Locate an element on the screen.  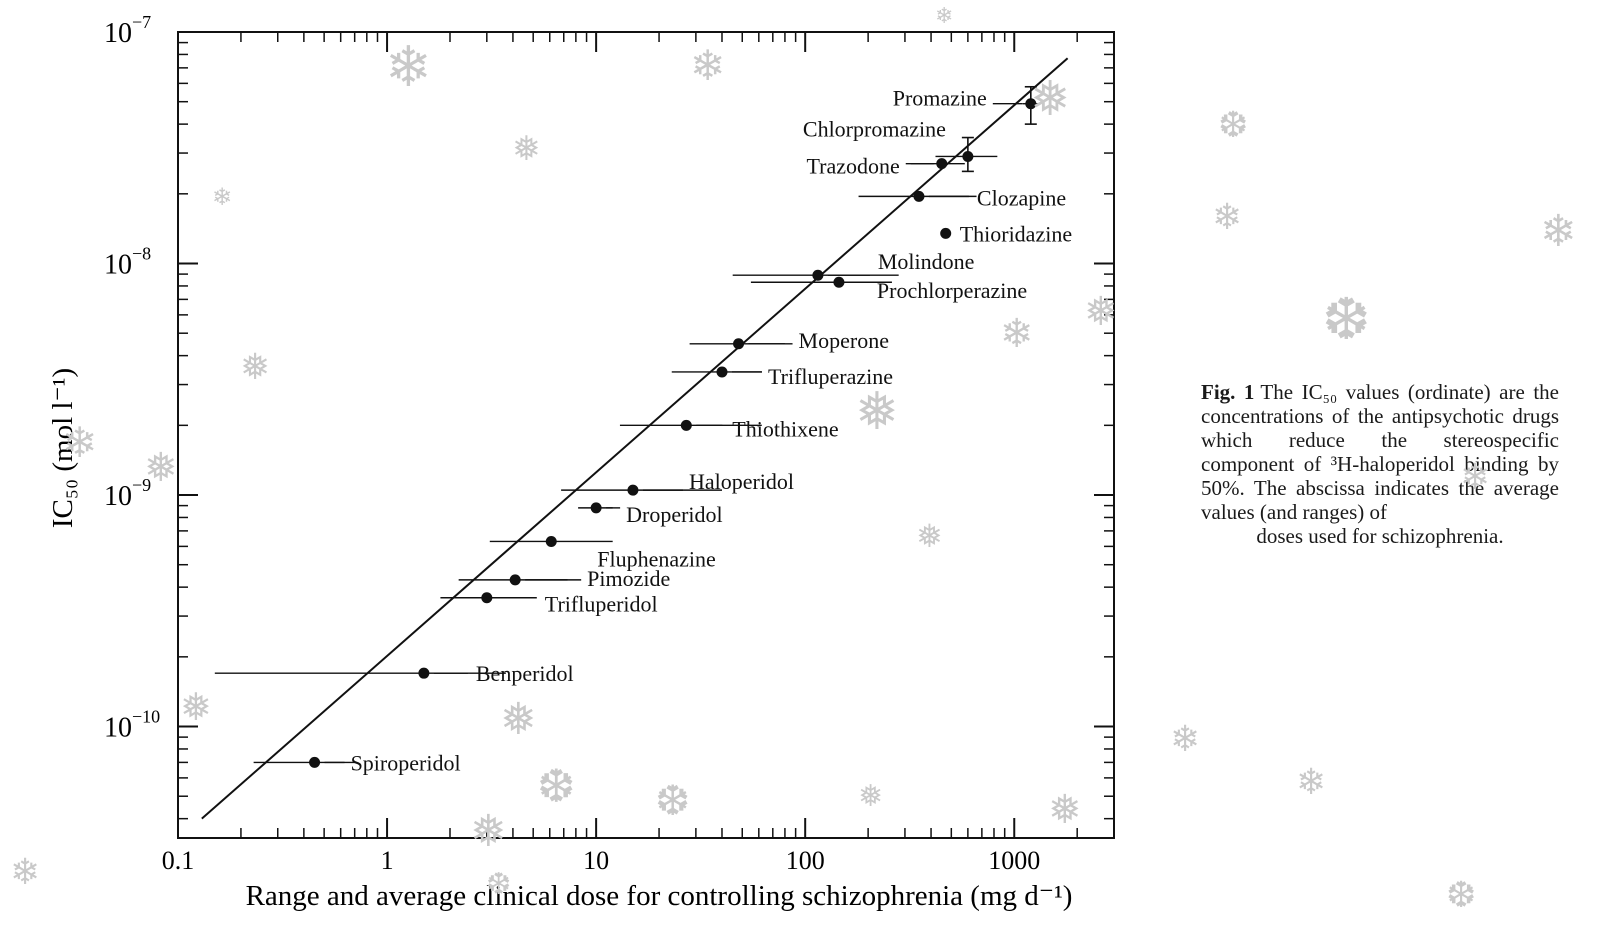
x-tick-label: 1 is located at coordinates (387, 860).